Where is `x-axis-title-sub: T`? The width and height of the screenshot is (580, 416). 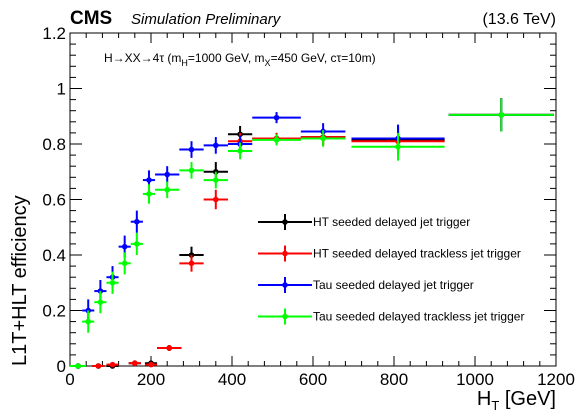
x-axis-title-sub: T is located at coordinates (495, 405).